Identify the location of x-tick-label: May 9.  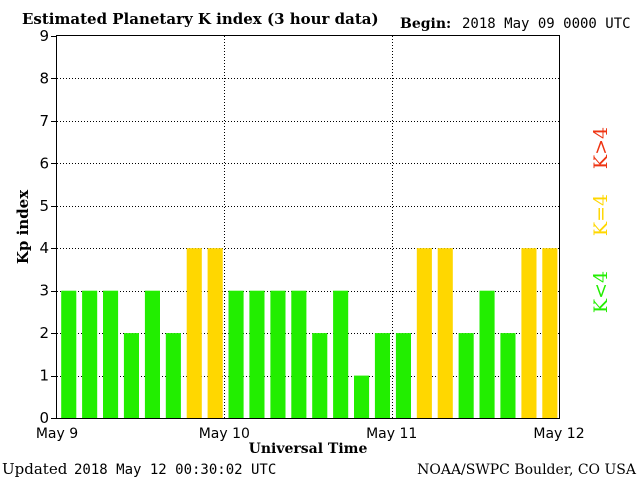
(57, 434).